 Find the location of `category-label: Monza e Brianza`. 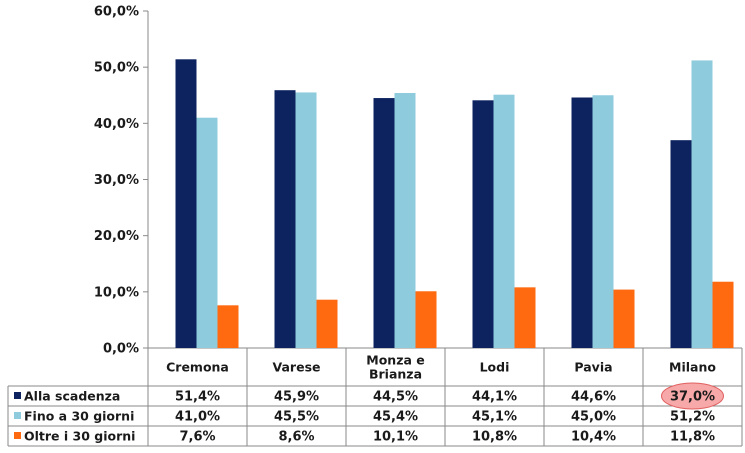

category-label: Monza e Brianza is located at coordinates (395, 367).